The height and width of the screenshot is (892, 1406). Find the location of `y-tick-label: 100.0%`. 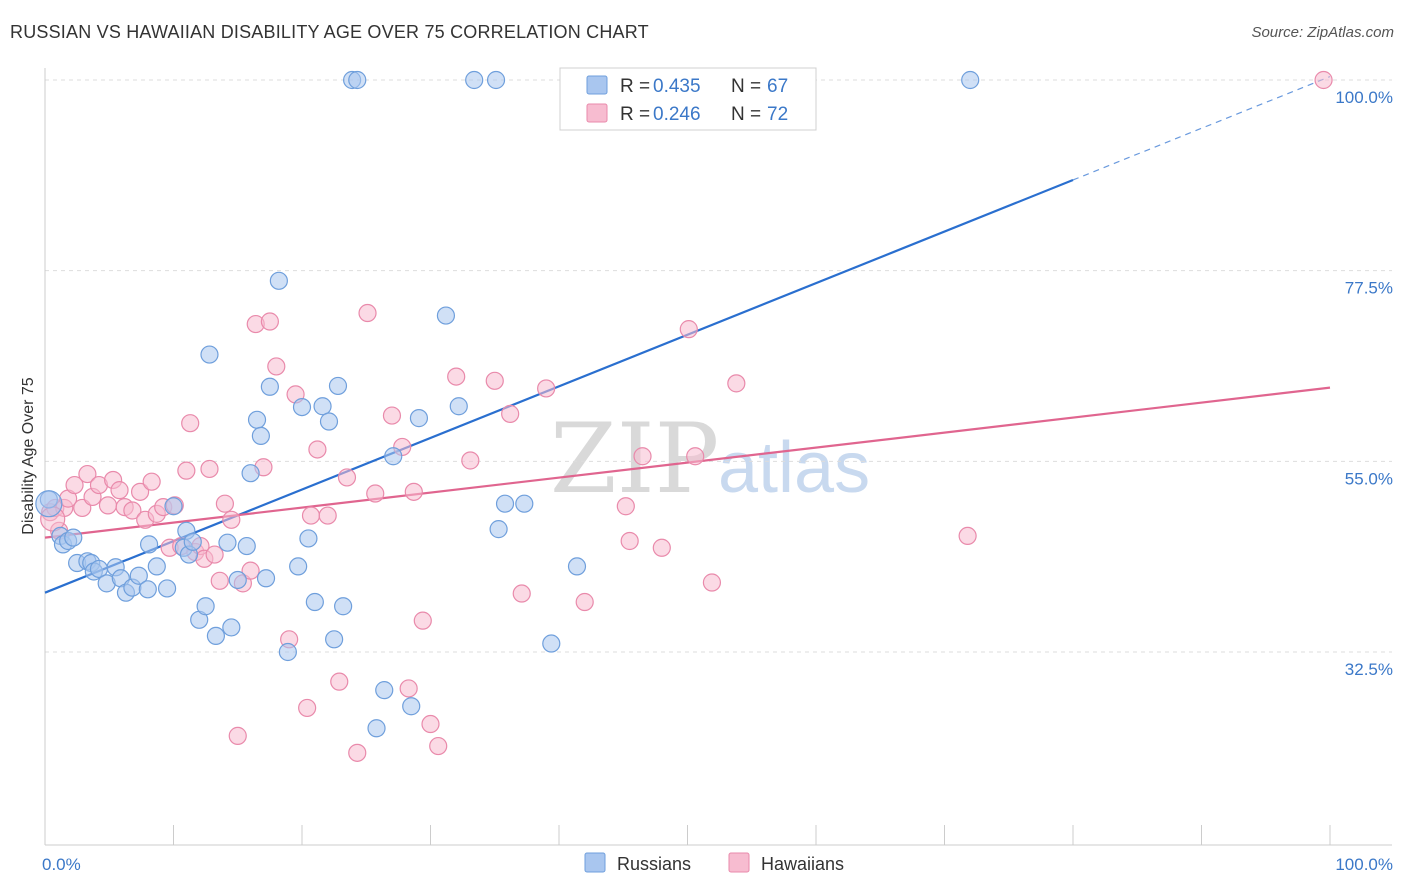

y-tick-label: 100.0% is located at coordinates (1364, 97).